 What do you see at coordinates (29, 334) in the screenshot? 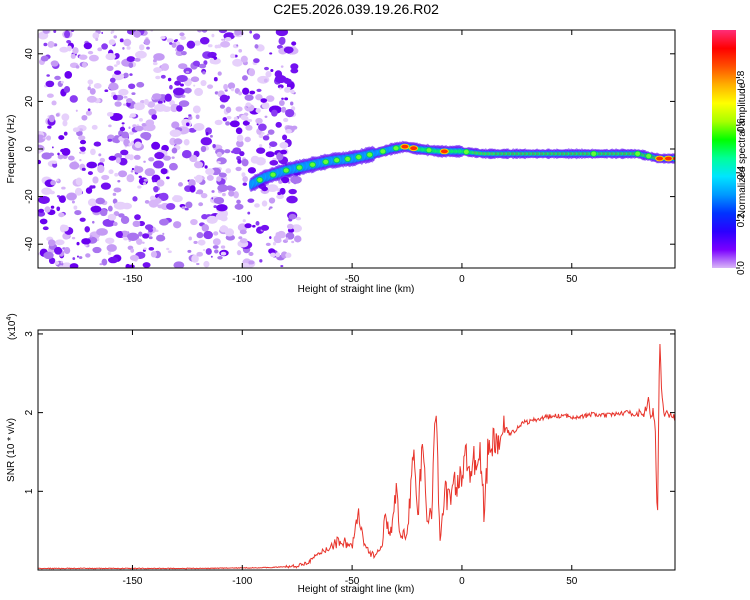
I see `y-tick-label: 3` at bounding box center [29, 334].